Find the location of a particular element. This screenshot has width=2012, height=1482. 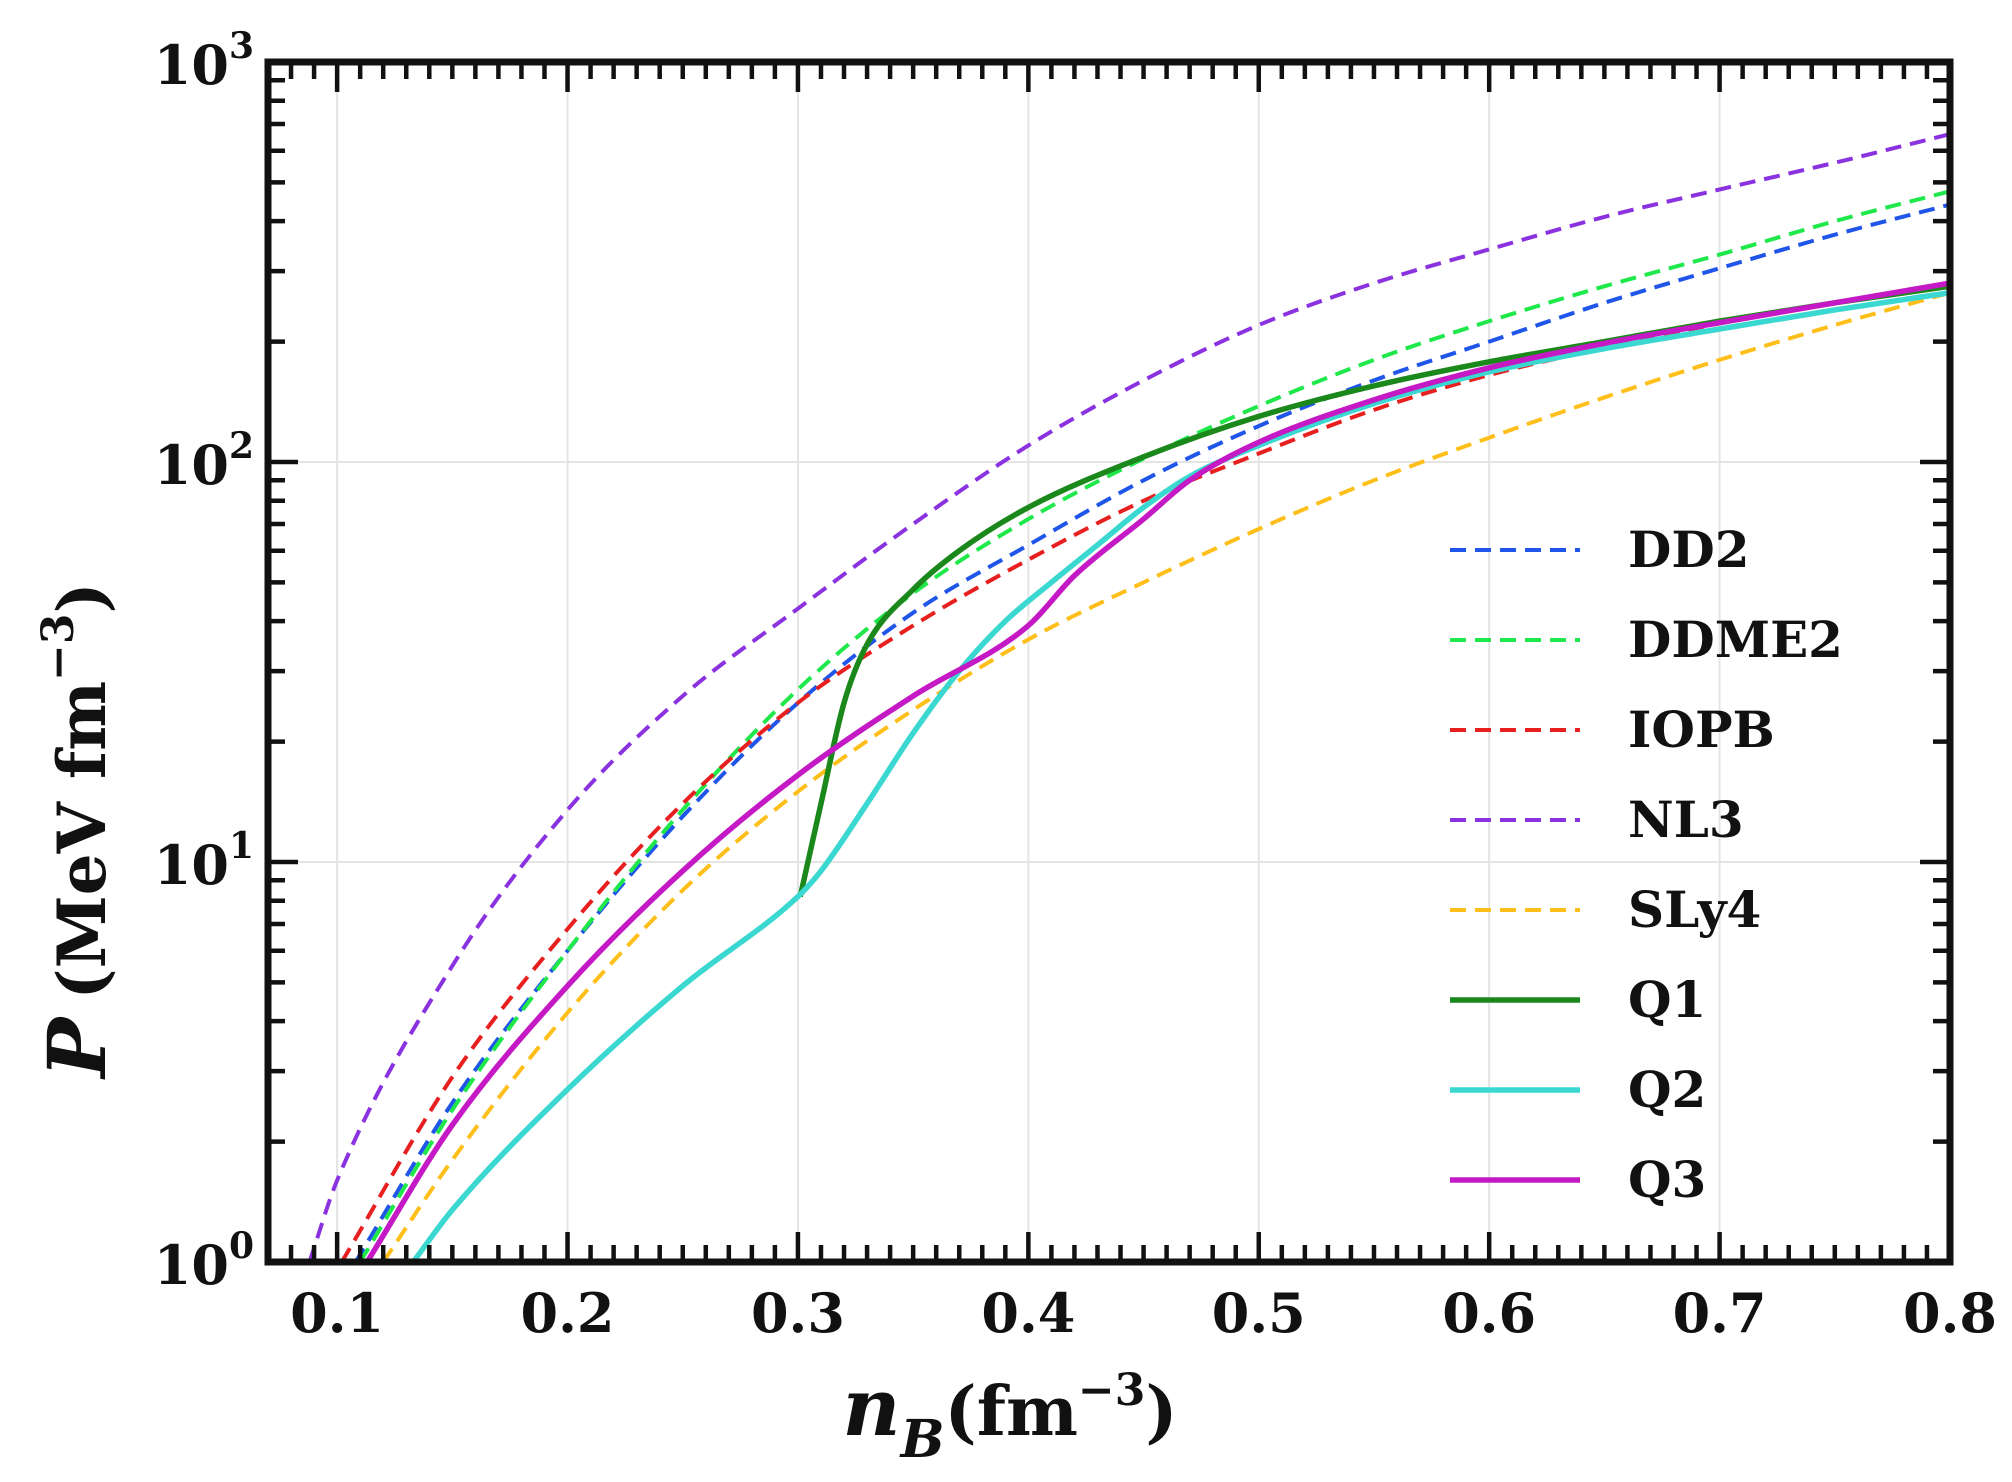

x-tick-label: 0.7 is located at coordinates (1720, 1313).